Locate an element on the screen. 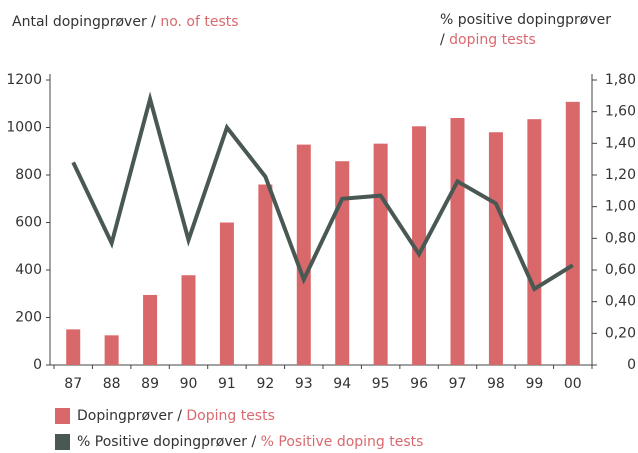  y-tick-label: 0 is located at coordinates (37, 365).